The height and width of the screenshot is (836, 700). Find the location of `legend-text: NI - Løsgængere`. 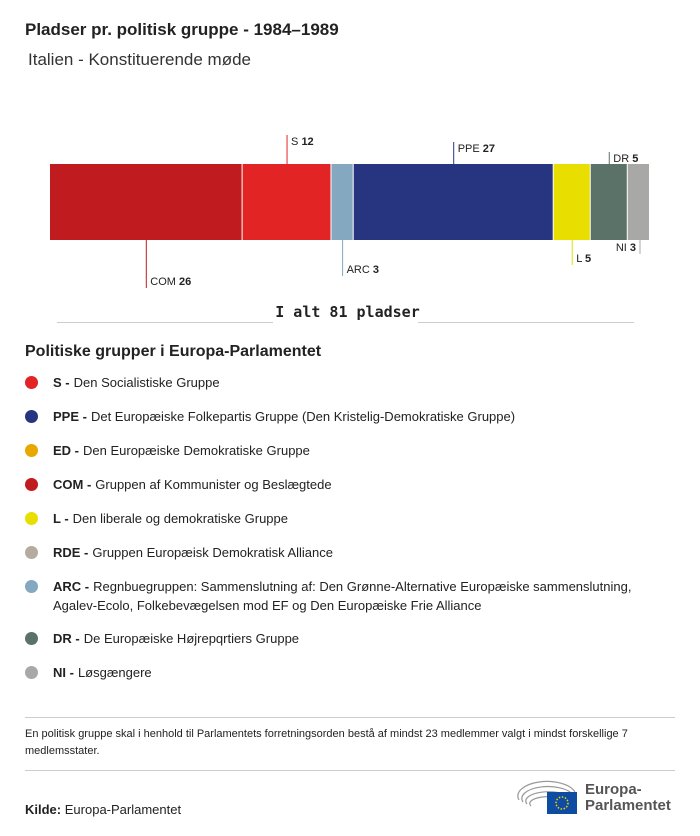

legend-text: NI - Løsgængere is located at coordinates (102, 672).